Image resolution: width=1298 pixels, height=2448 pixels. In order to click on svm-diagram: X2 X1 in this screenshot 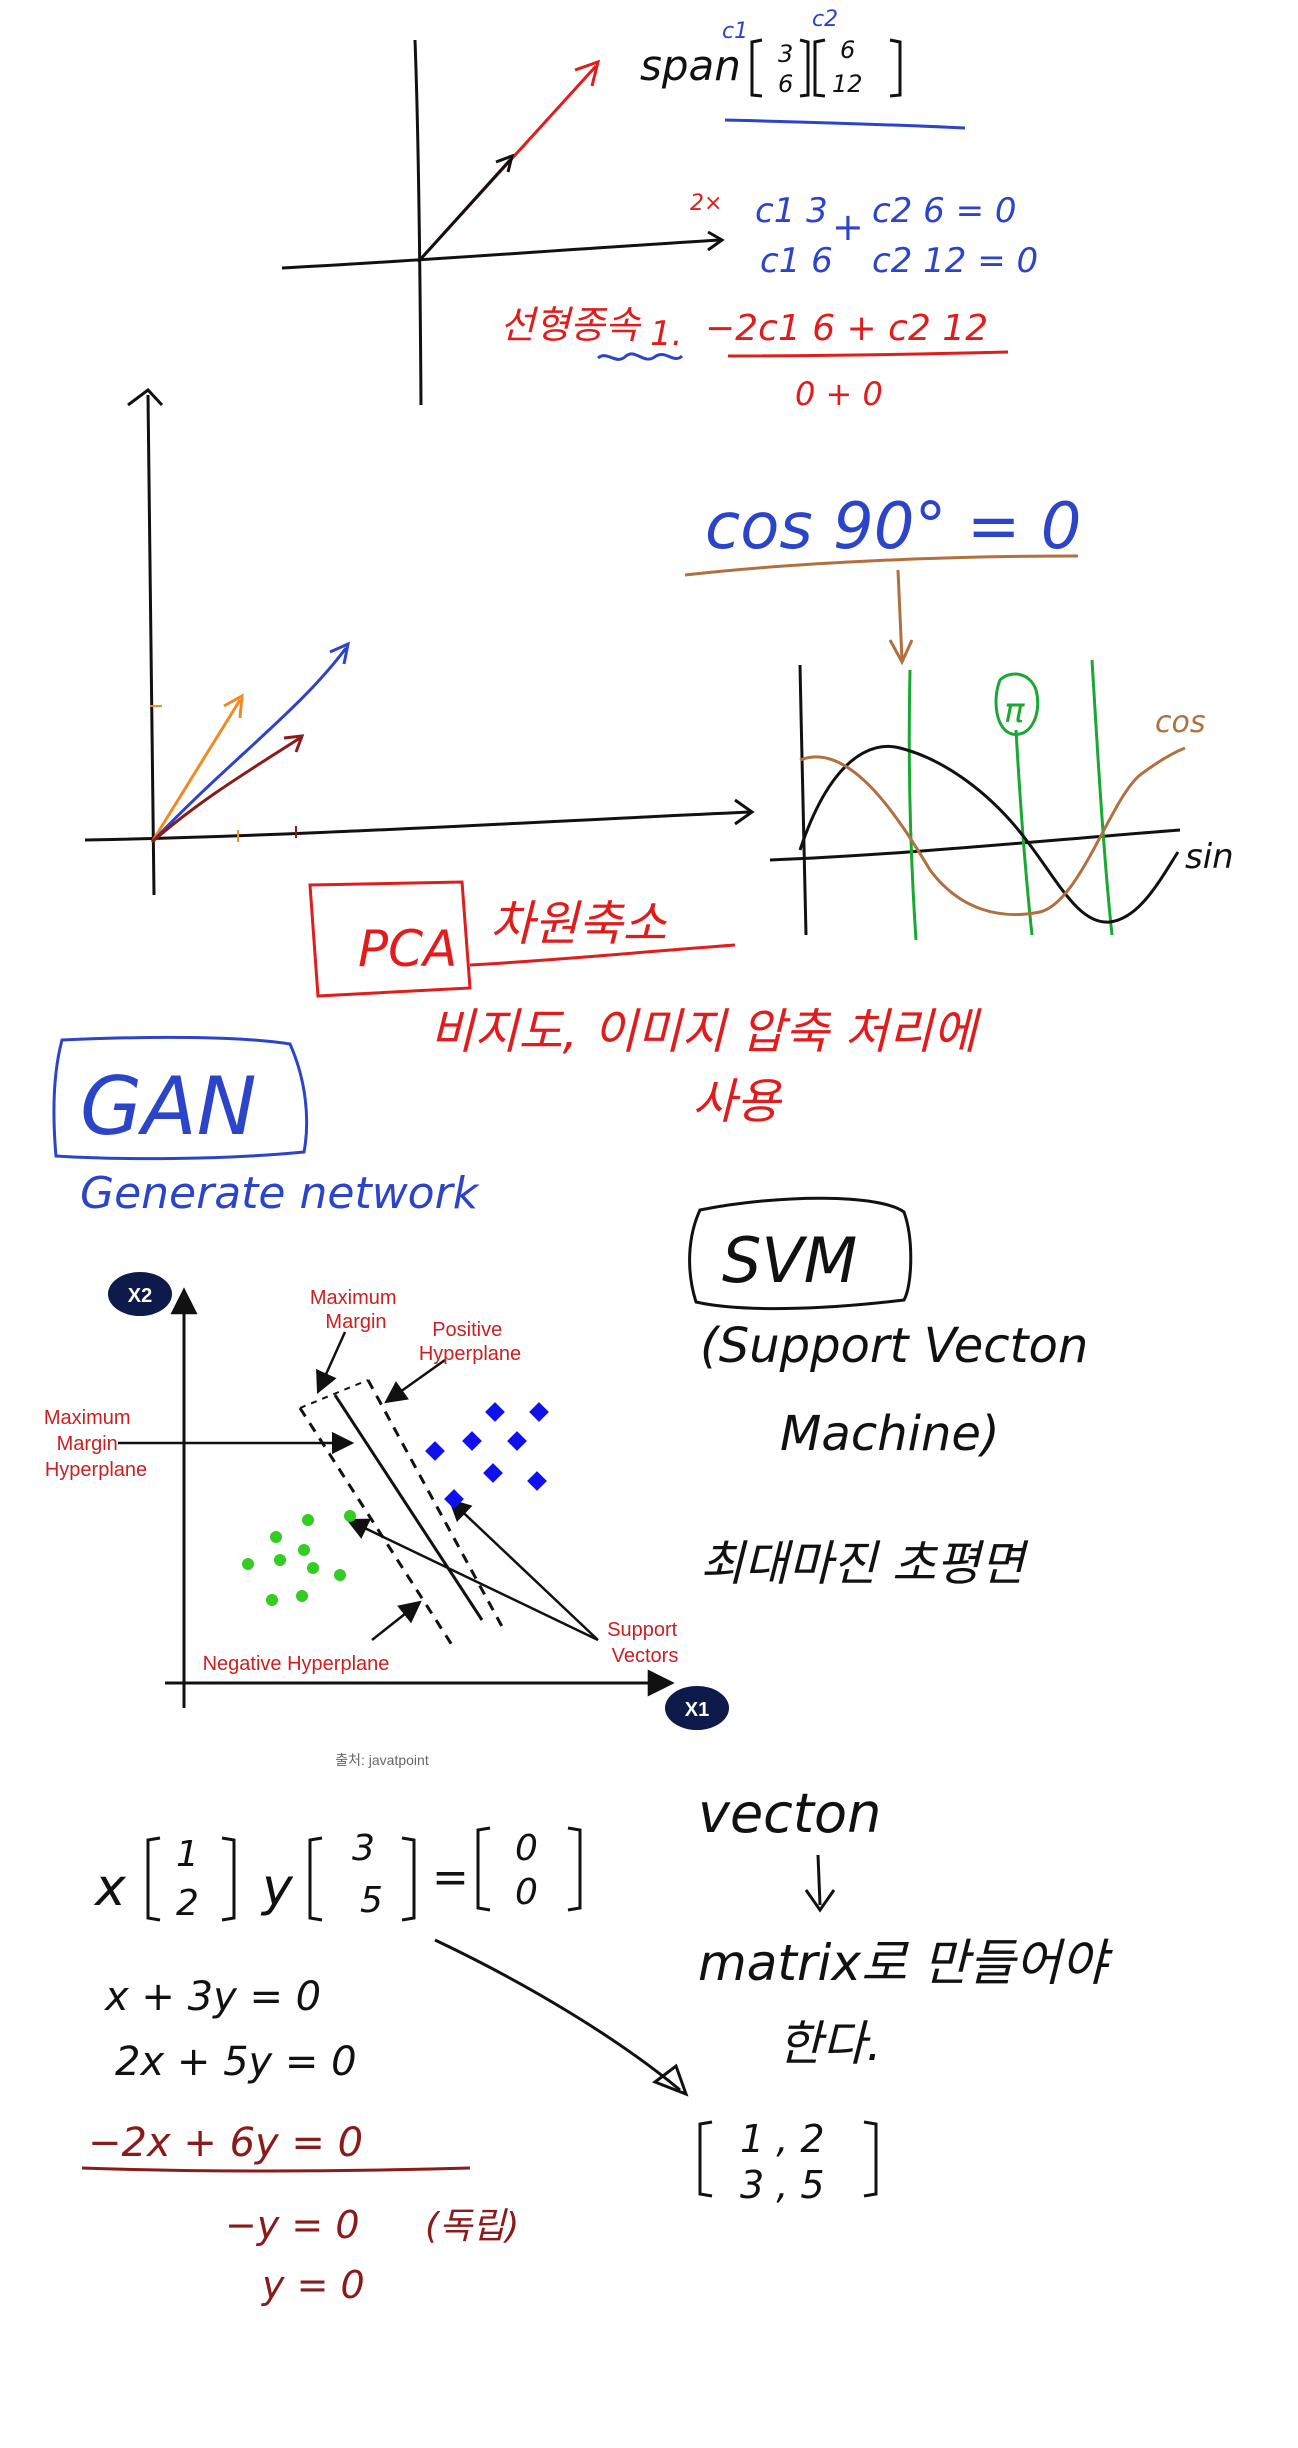, I will do `click(386, 1520)`.